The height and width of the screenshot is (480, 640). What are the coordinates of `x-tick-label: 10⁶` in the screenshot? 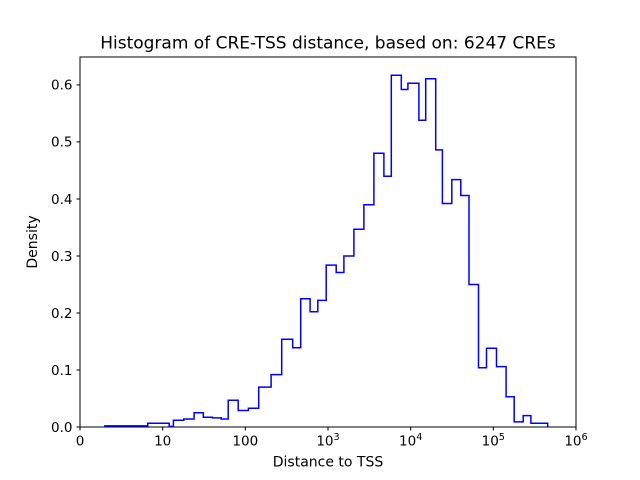 It's located at (575, 441).